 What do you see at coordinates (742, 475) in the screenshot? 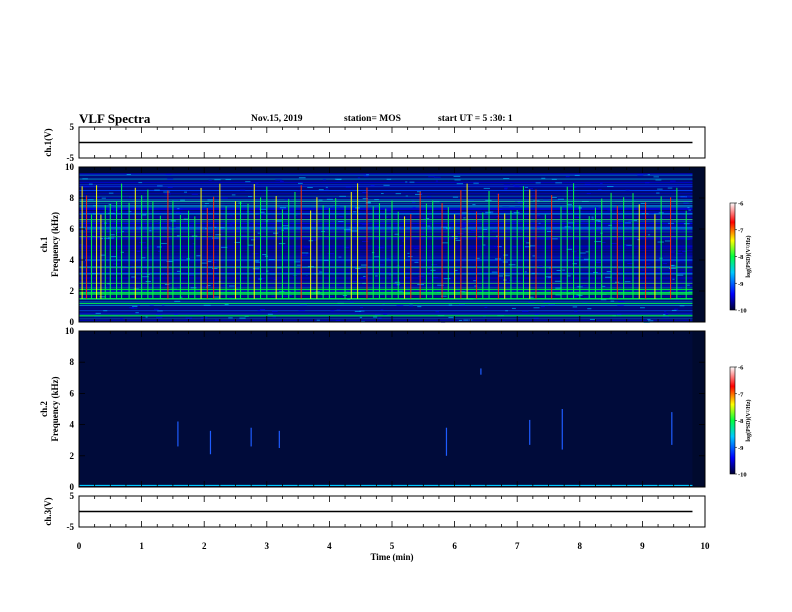
I see `ch2-spectrogram-colorbar-tick: -10` at bounding box center [742, 475].